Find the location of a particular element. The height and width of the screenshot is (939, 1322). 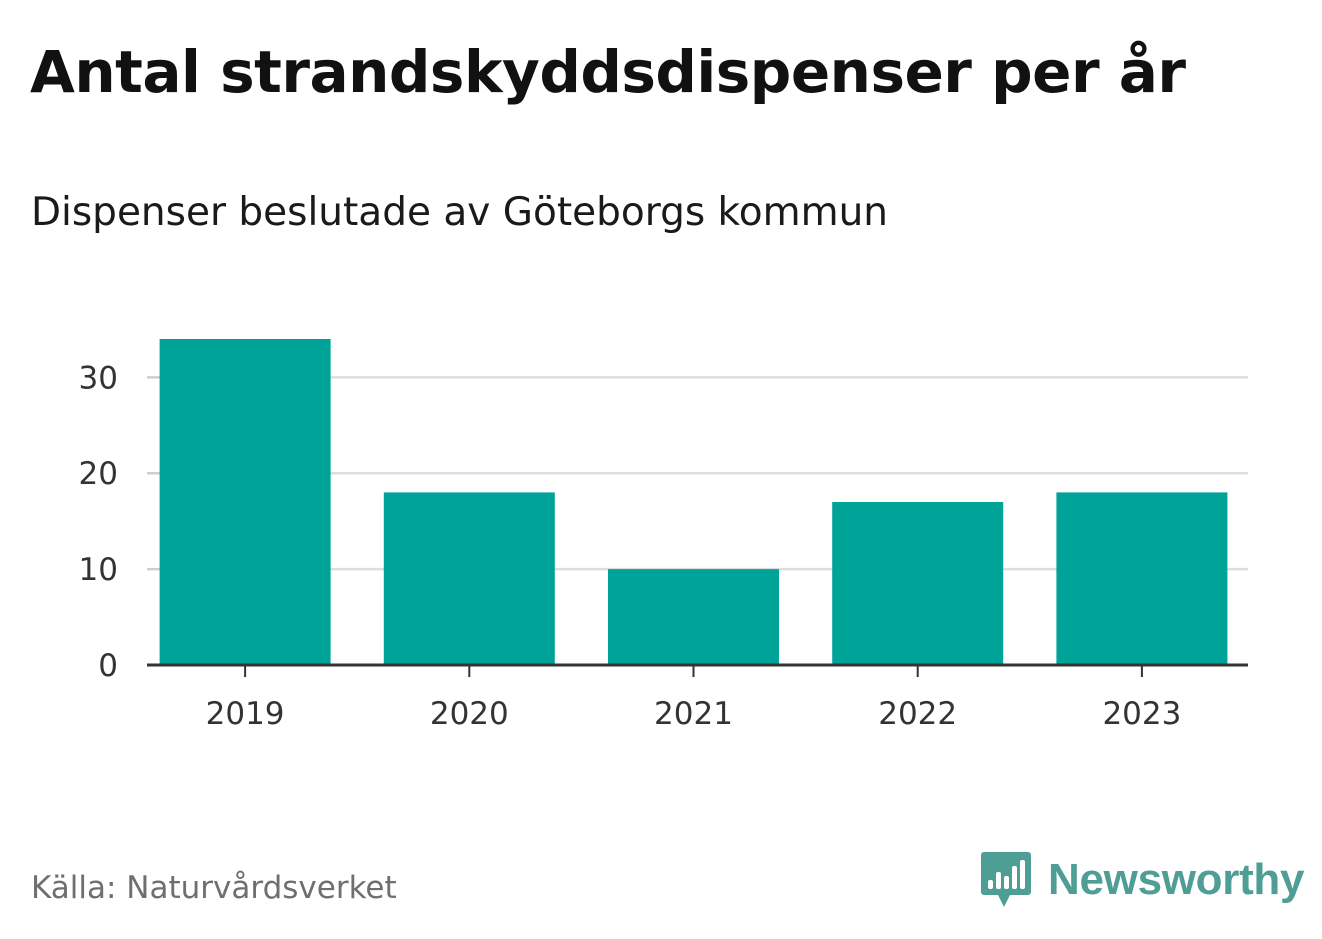

source-note: Källa: Naturvårdsverket is located at coordinates (214, 888).